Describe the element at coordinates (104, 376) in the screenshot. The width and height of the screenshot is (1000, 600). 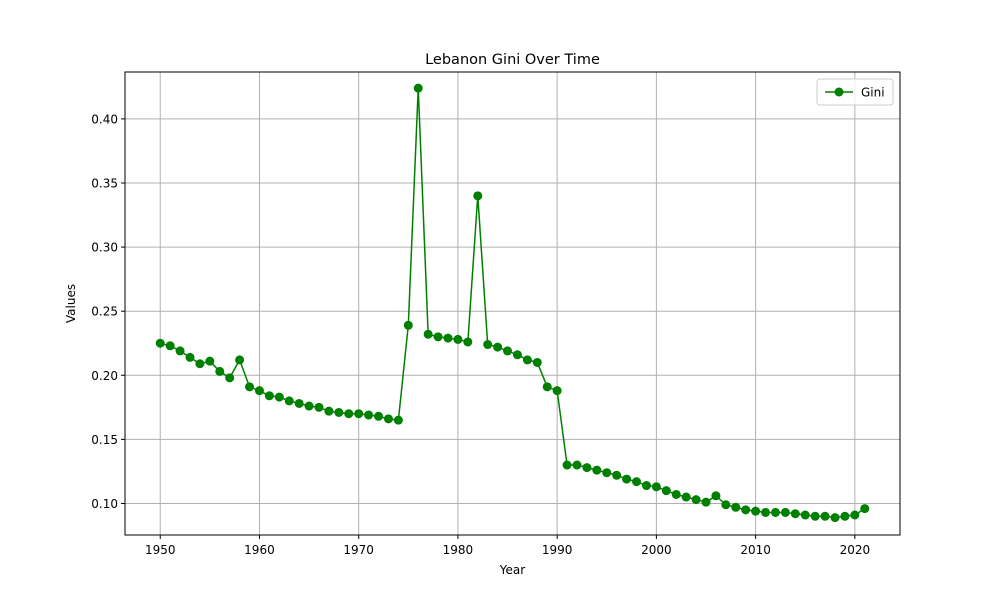
I see `y-tick-label: 0.20` at that location.